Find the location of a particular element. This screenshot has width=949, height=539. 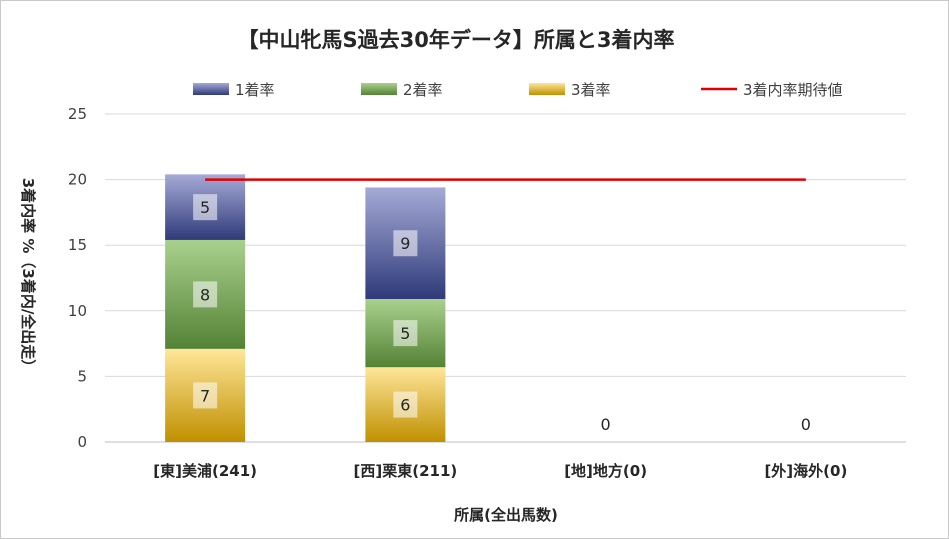

x-category-label: [西]栗東(211) is located at coordinates (406, 471).